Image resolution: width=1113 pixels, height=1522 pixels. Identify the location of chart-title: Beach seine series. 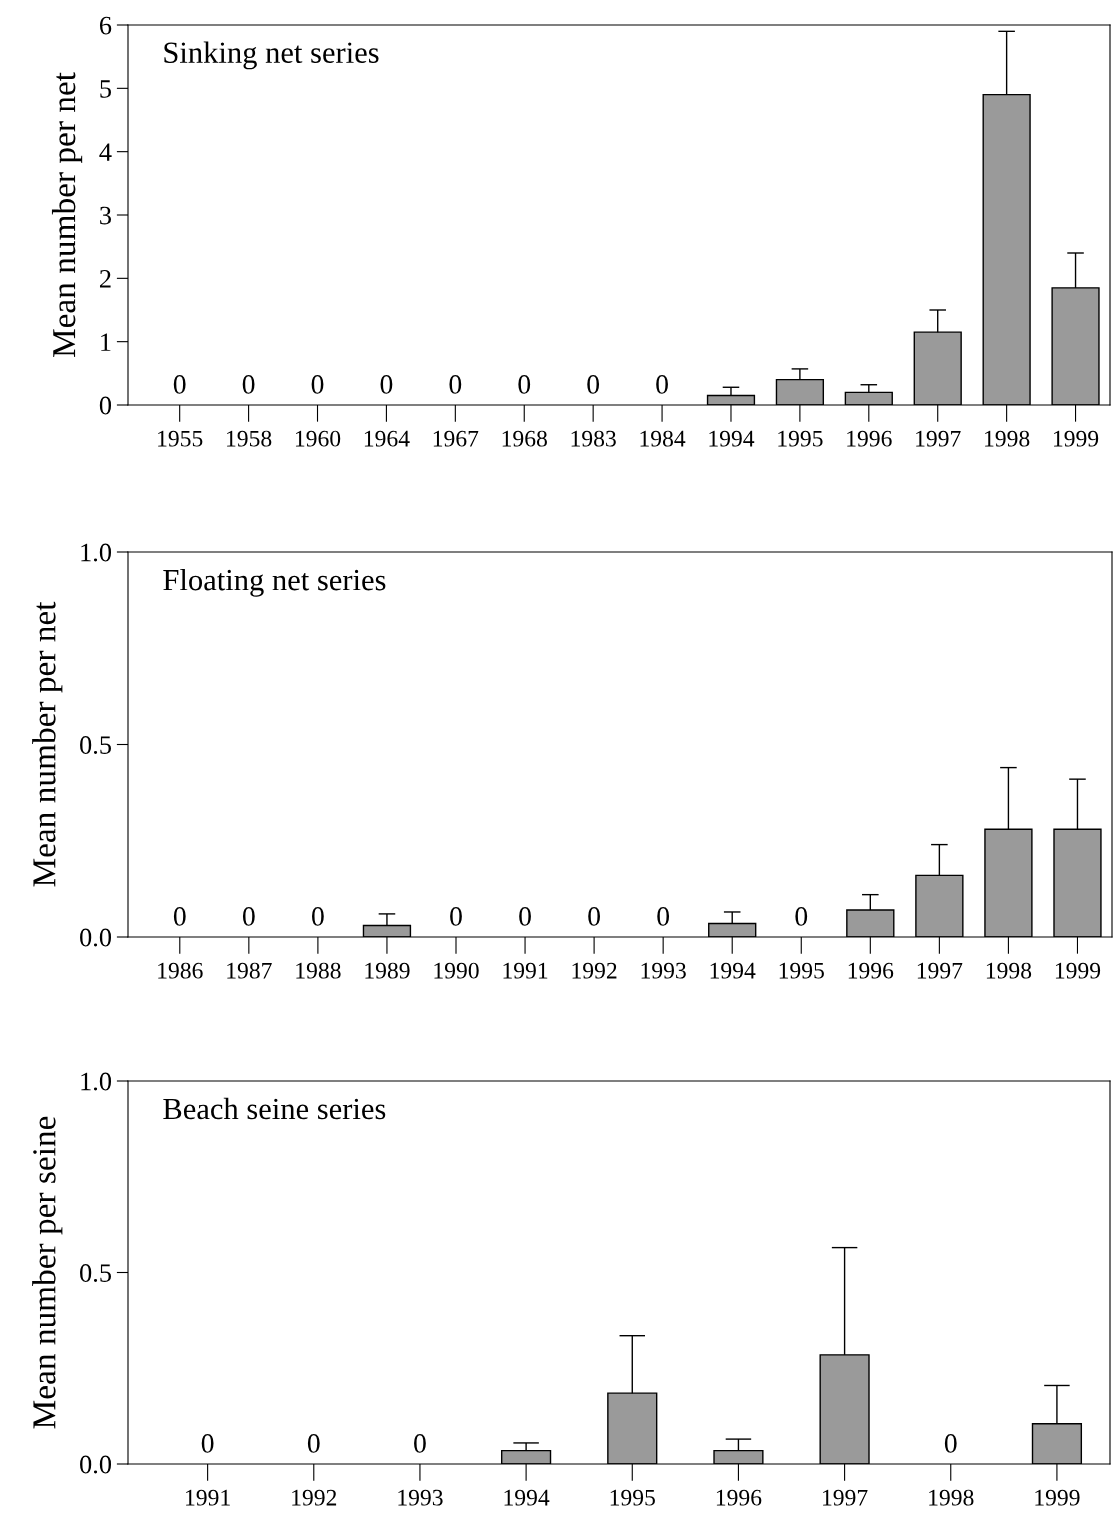
(274, 1108).